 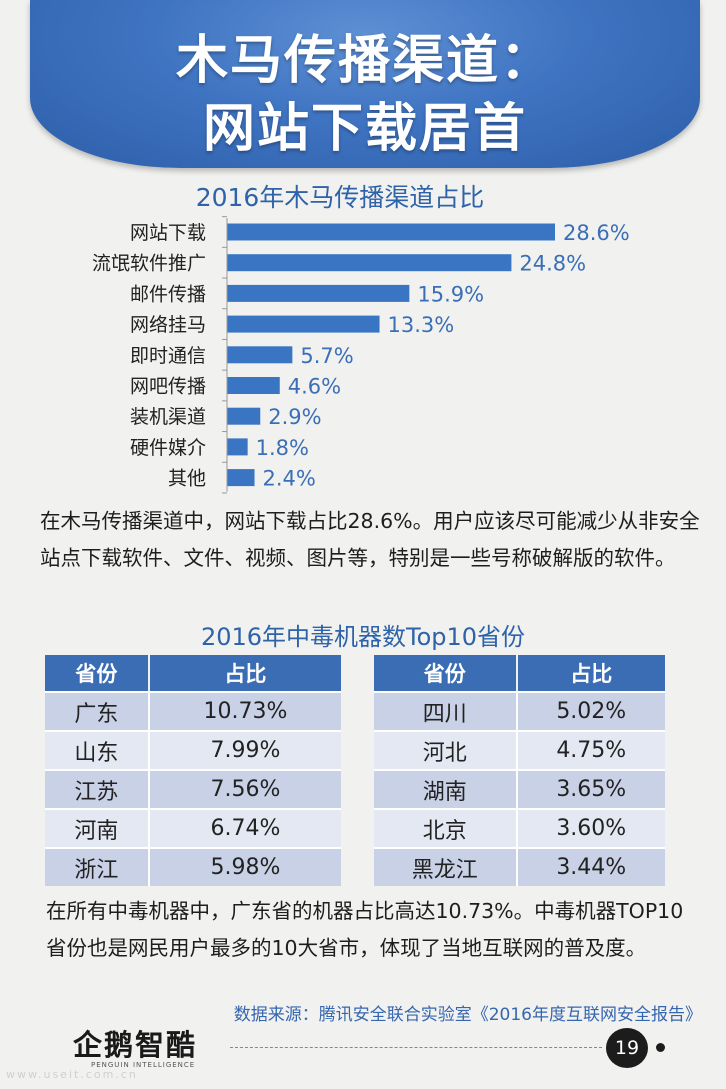 I want to click on category-label: 网络挂马, so click(x=168, y=325).